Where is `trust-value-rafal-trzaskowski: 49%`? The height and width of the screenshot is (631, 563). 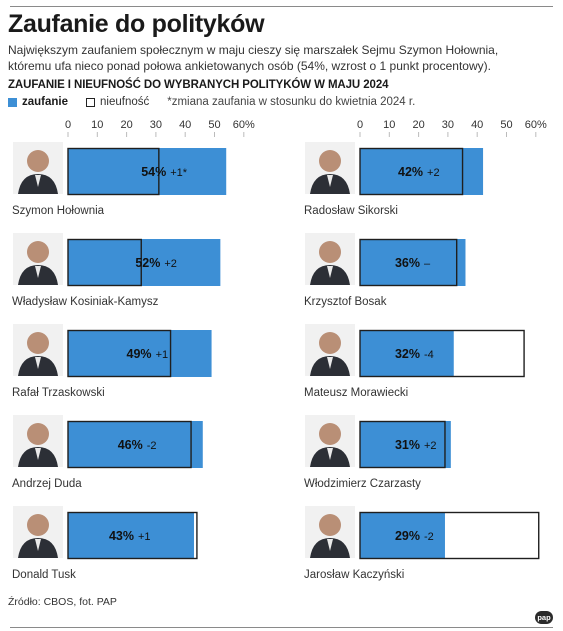 trust-value-rafal-trzaskowski: 49% is located at coordinates (139, 354).